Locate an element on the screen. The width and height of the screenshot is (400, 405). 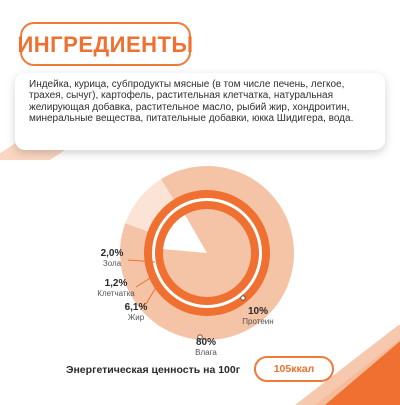
fat-value: 6,1% is located at coordinates (136, 307).